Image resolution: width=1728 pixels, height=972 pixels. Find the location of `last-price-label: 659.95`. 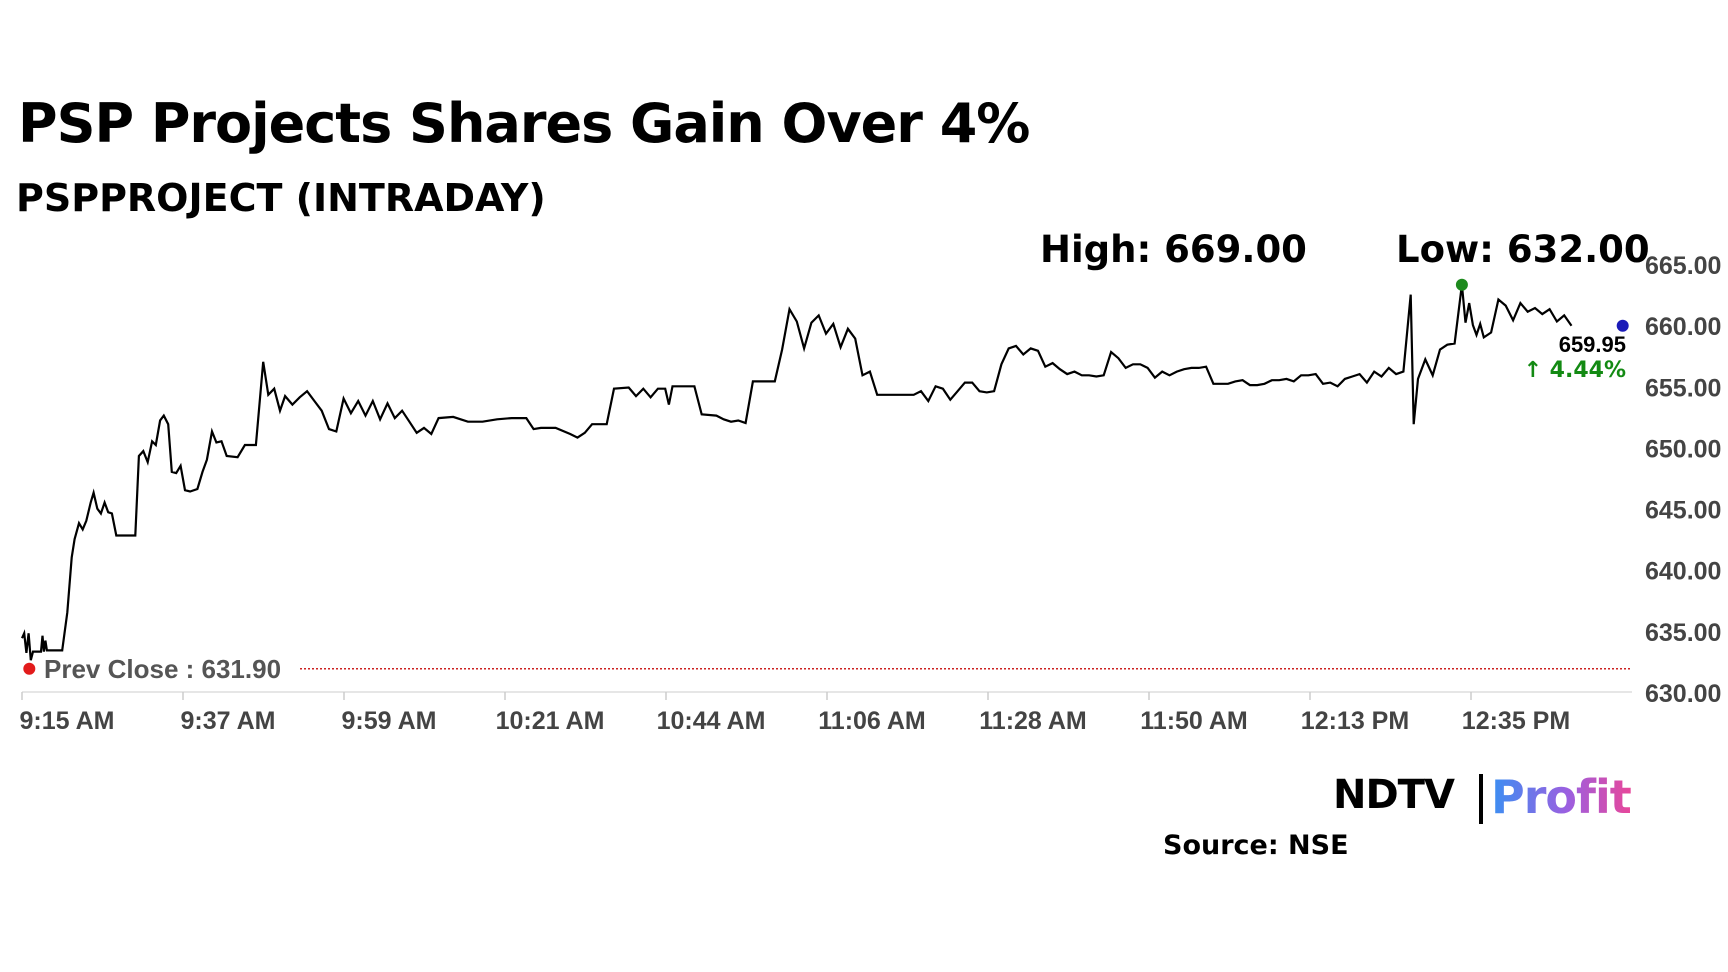

last-price-label: 659.95 is located at coordinates (1592, 344).